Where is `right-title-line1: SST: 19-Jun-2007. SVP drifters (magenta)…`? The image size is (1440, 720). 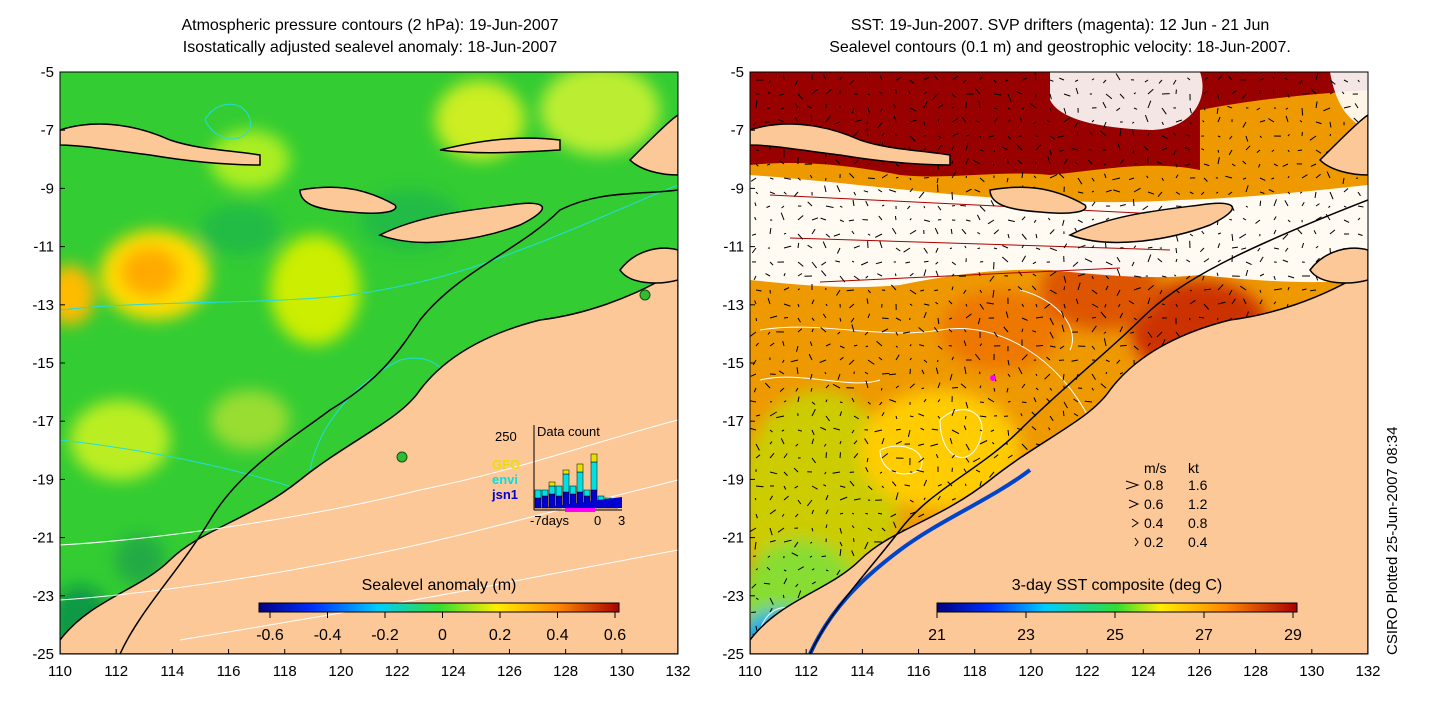 right-title-line1: SST: 19-Jun-2007. SVP drifters (magenta)… is located at coordinates (1060, 25).